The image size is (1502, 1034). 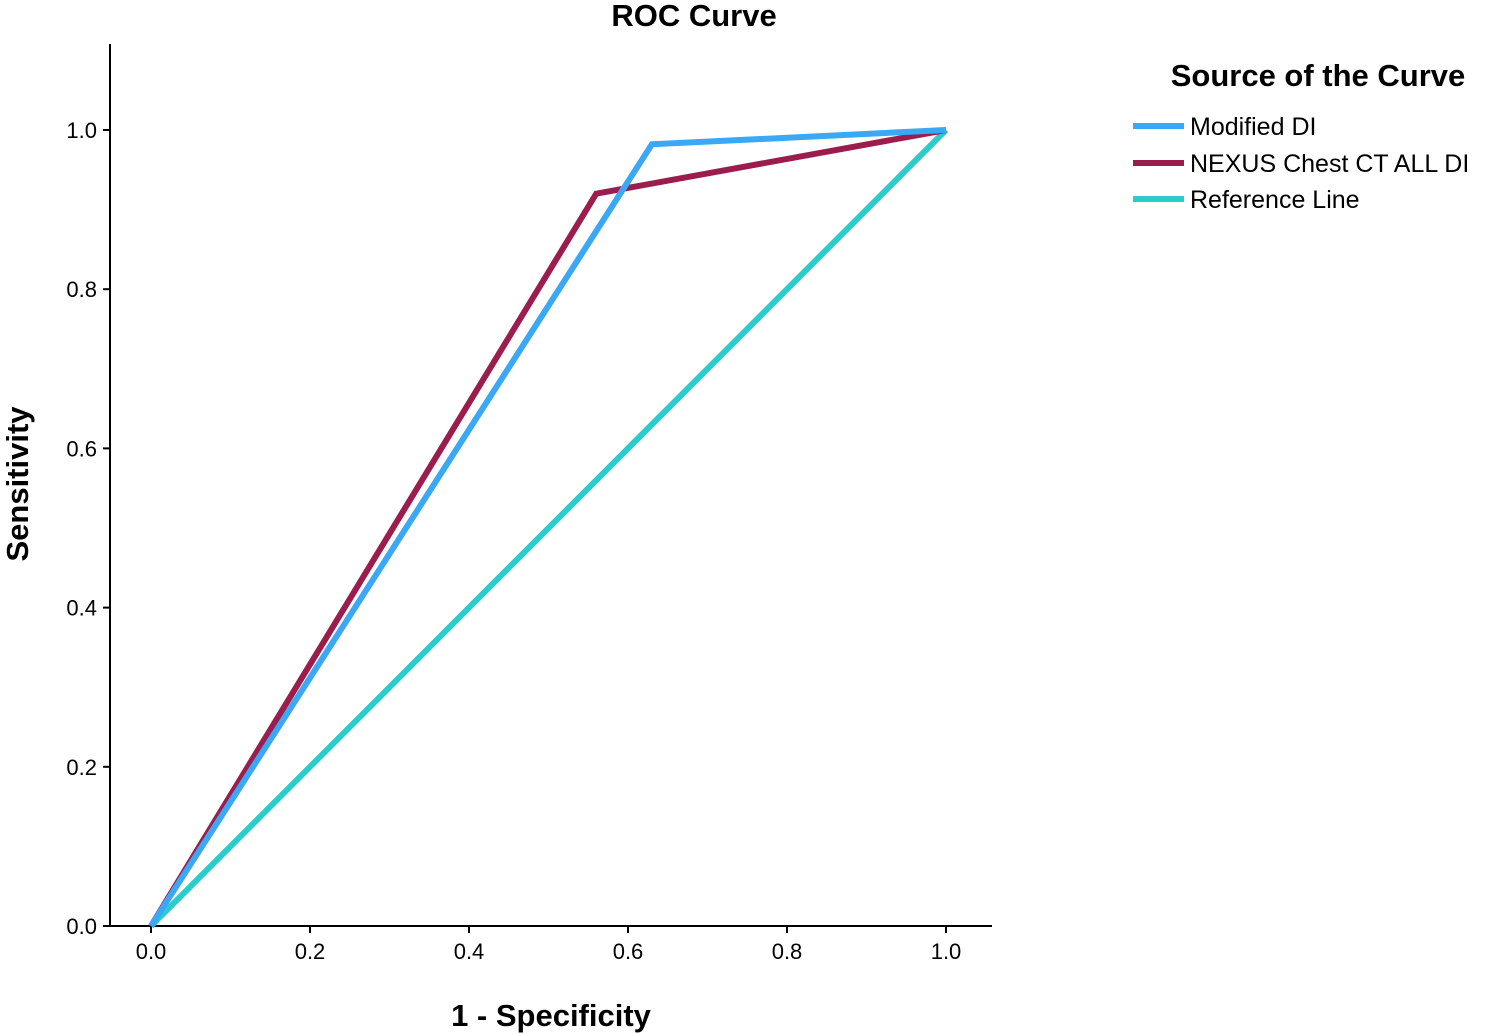 I want to click on y-tick-label: 0.2, so click(x=81, y=767).